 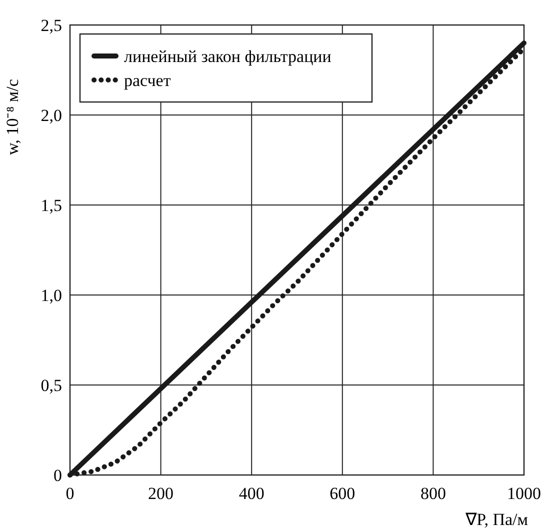 I want to click on x-tick-label: 200, so click(x=161, y=493).